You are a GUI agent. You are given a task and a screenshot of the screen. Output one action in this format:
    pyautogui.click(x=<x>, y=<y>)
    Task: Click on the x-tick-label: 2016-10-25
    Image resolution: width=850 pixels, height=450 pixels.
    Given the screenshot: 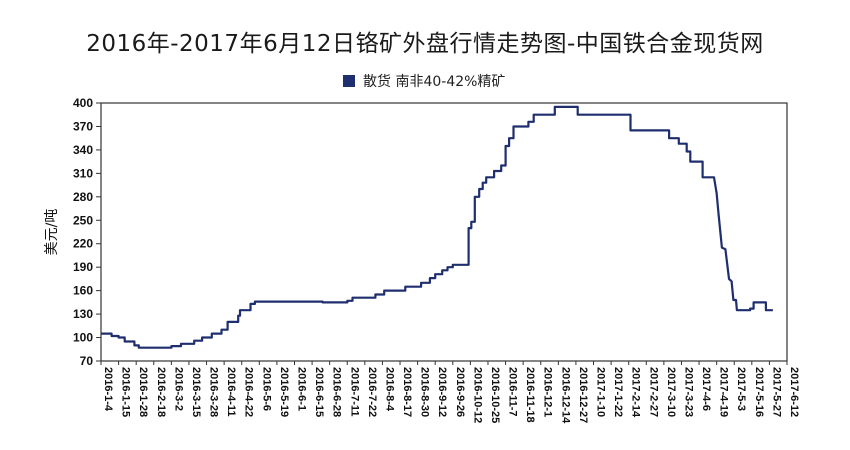 What is the action you would take?
    pyautogui.click(x=495, y=395)
    